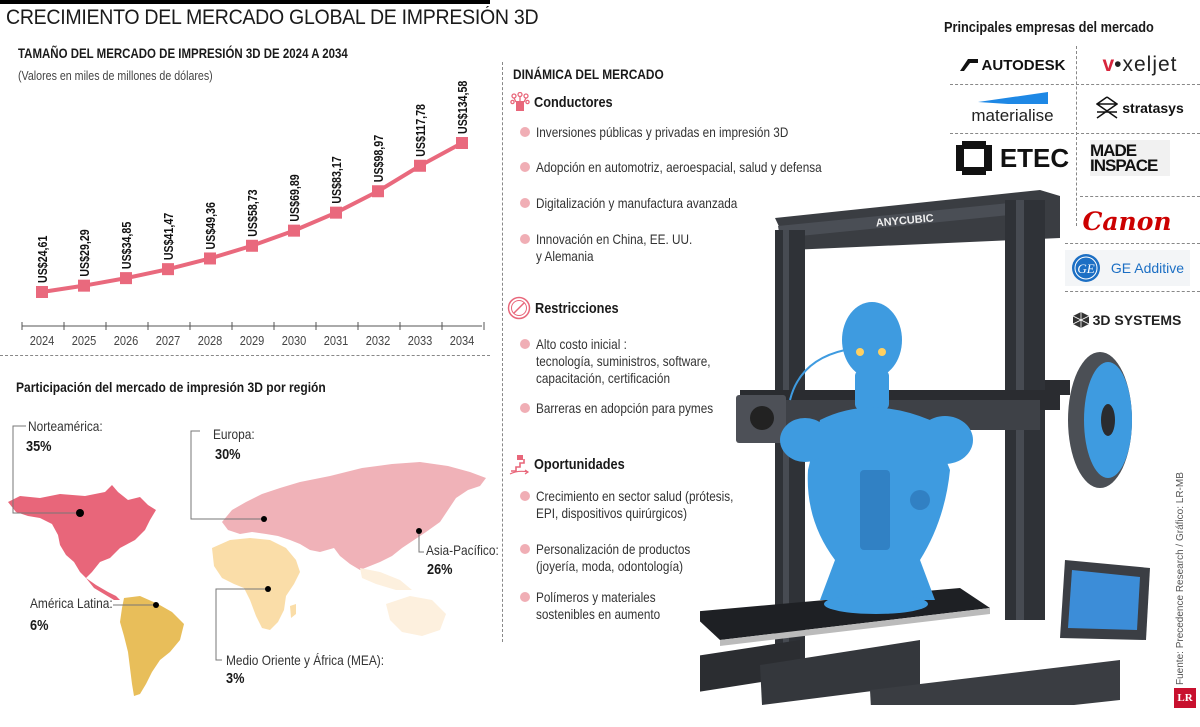  What do you see at coordinates (378, 159) in the screenshot?
I see `data-label: US$98,97` at bounding box center [378, 159].